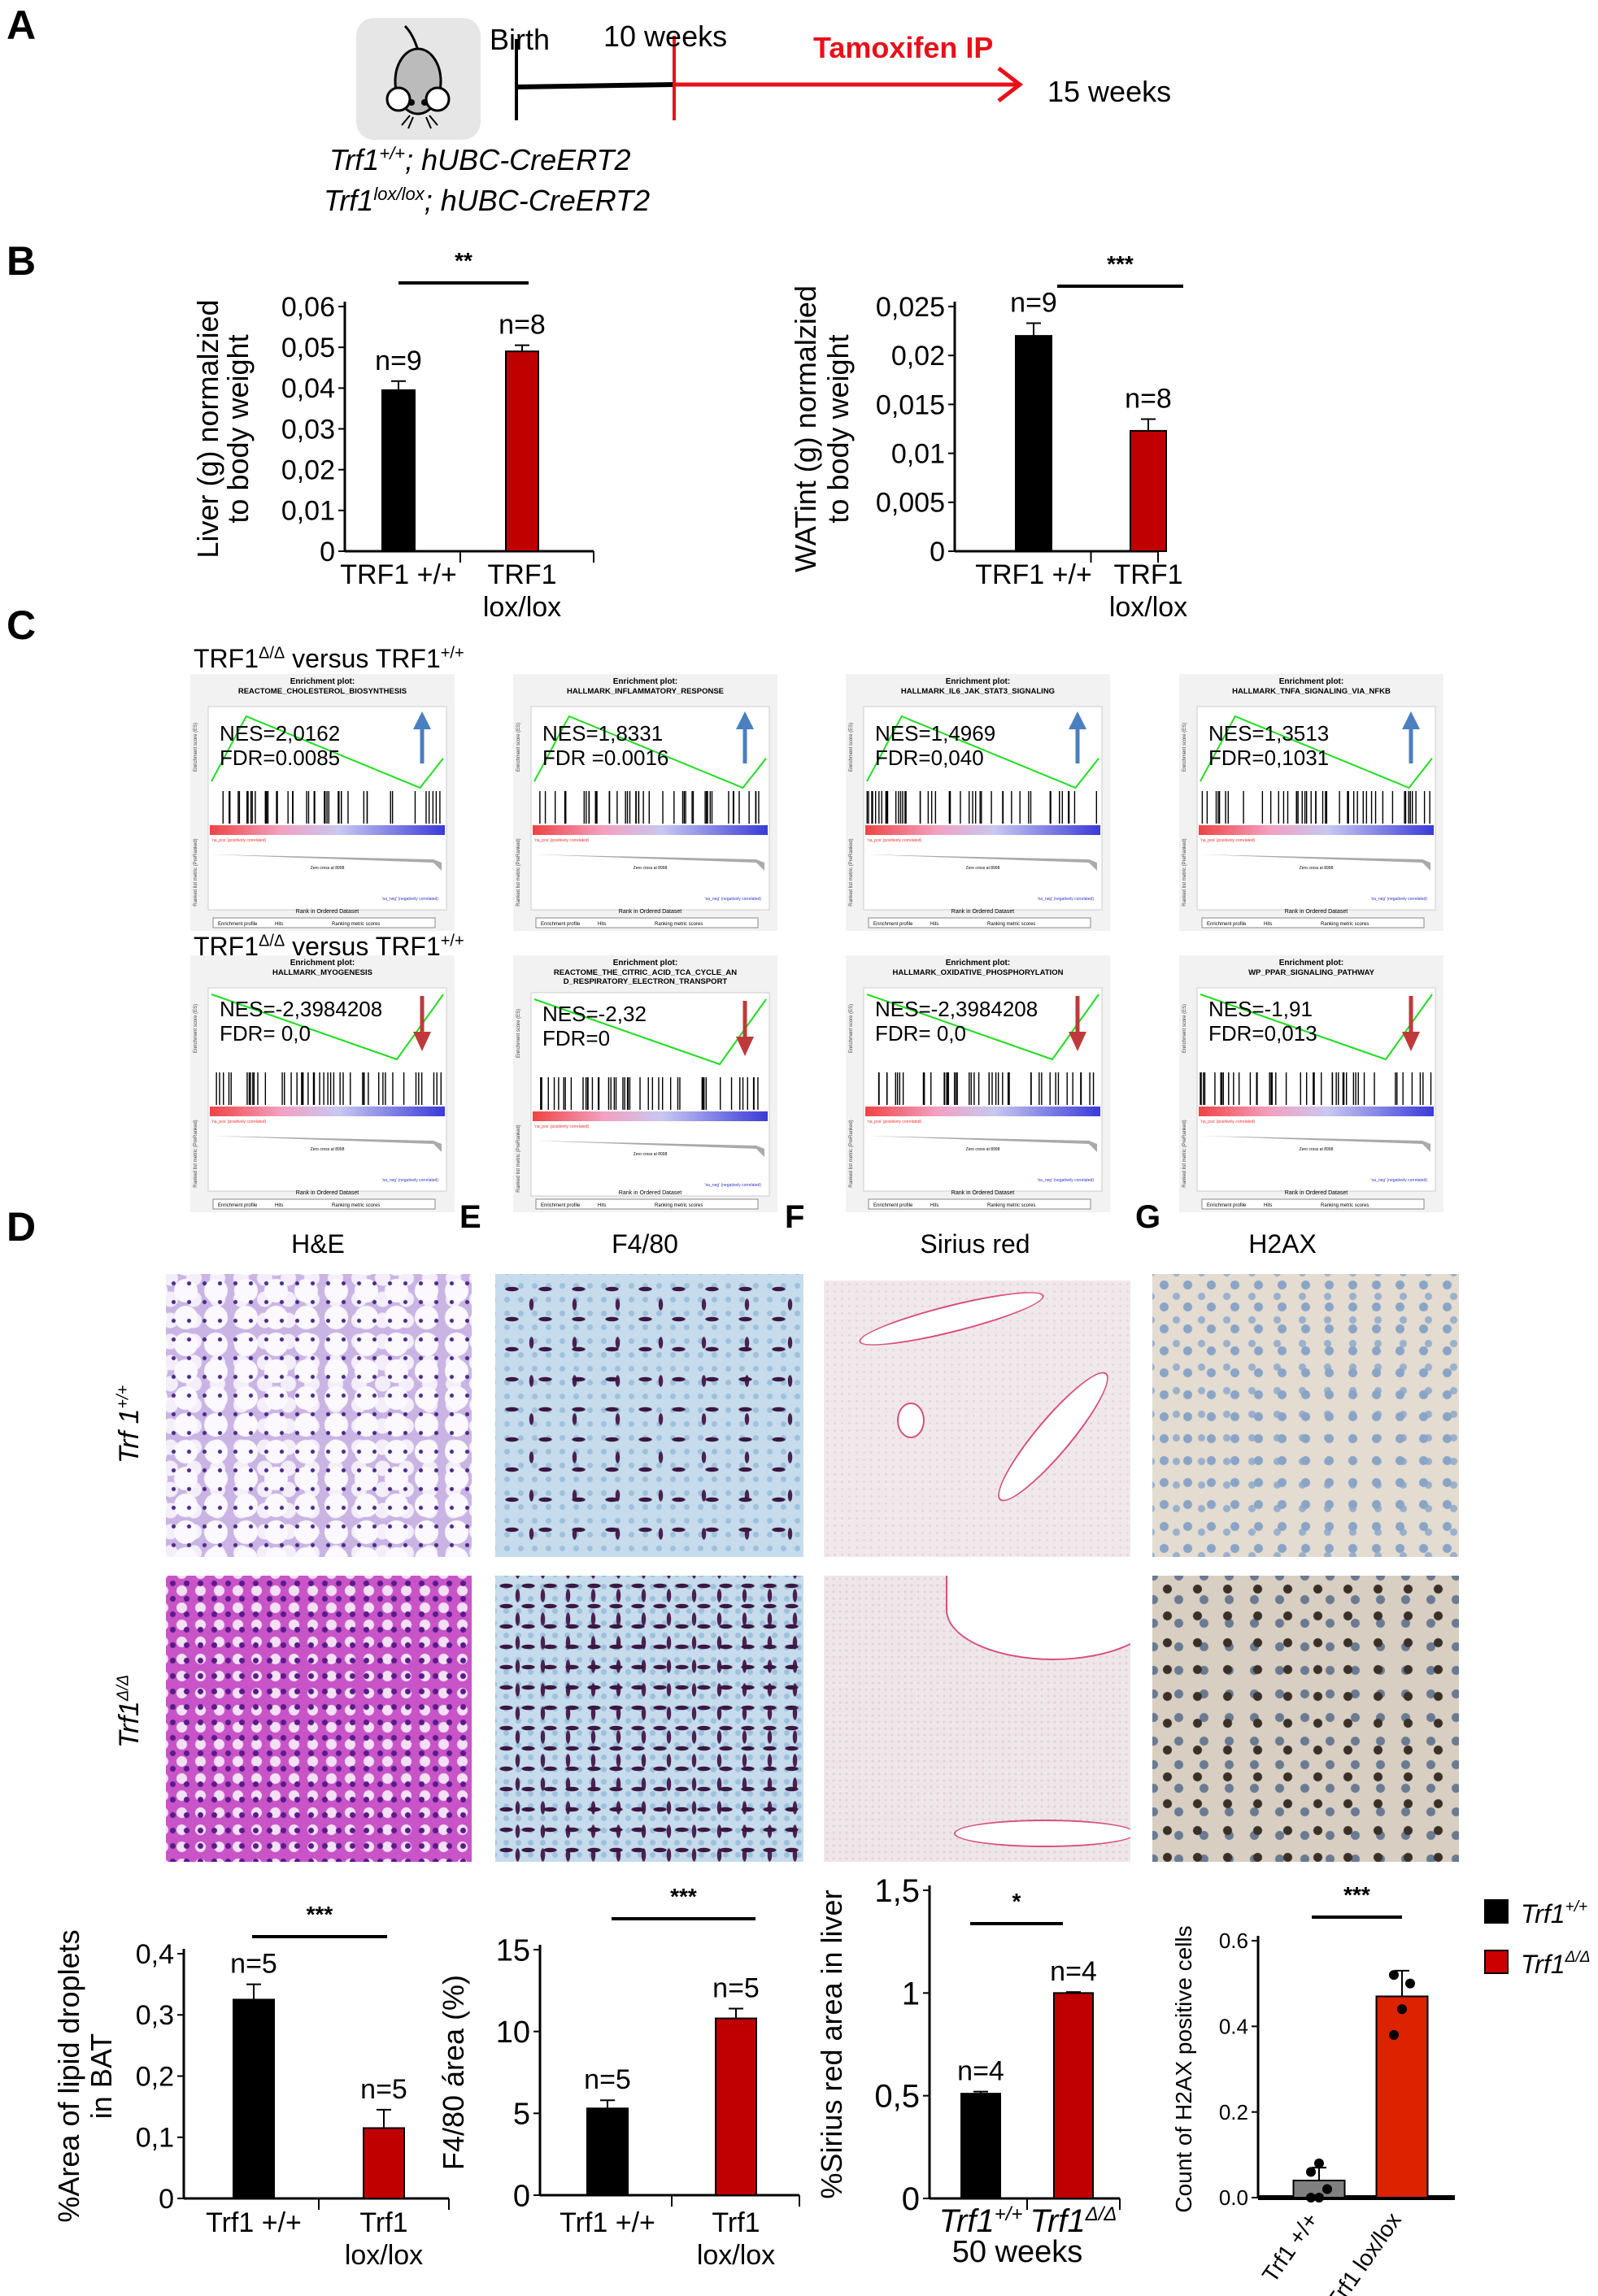 This screenshot has height=2296, width=1598. What do you see at coordinates (101, 2076) in the screenshot?
I see `y-axis-label: in BAT` at bounding box center [101, 2076].